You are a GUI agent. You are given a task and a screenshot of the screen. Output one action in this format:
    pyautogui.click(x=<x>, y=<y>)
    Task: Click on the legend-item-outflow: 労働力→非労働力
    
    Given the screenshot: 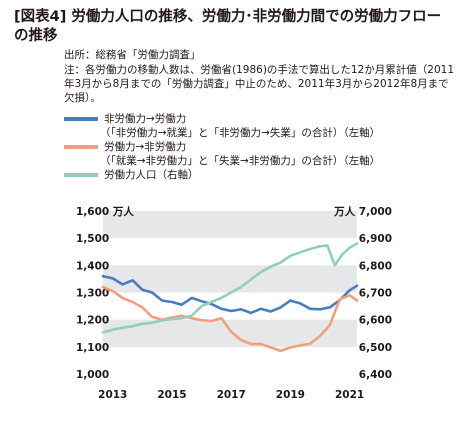 What is the action you would take?
    pyautogui.click(x=261, y=147)
    